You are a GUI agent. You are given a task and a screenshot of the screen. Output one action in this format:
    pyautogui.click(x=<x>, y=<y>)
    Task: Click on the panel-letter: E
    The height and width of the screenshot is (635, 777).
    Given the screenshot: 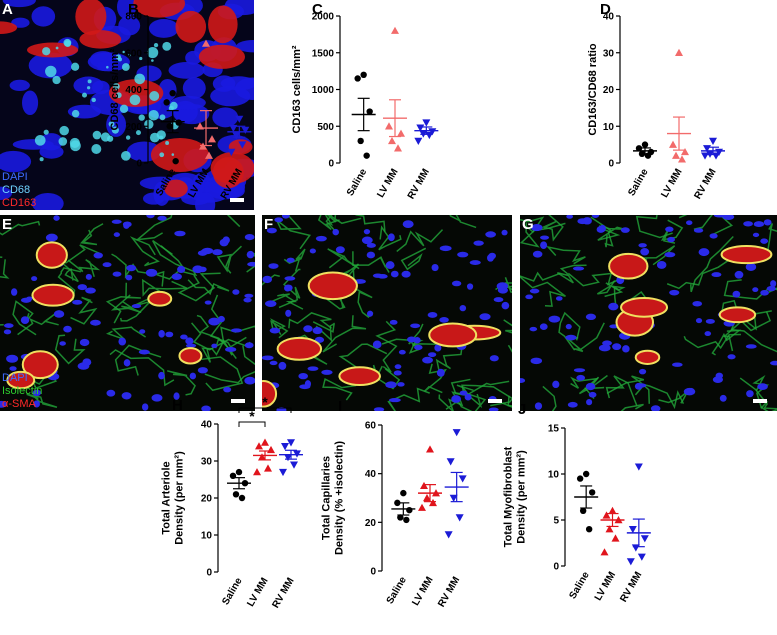 What is the action you would take?
    pyautogui.click(x=7, y=224)
    